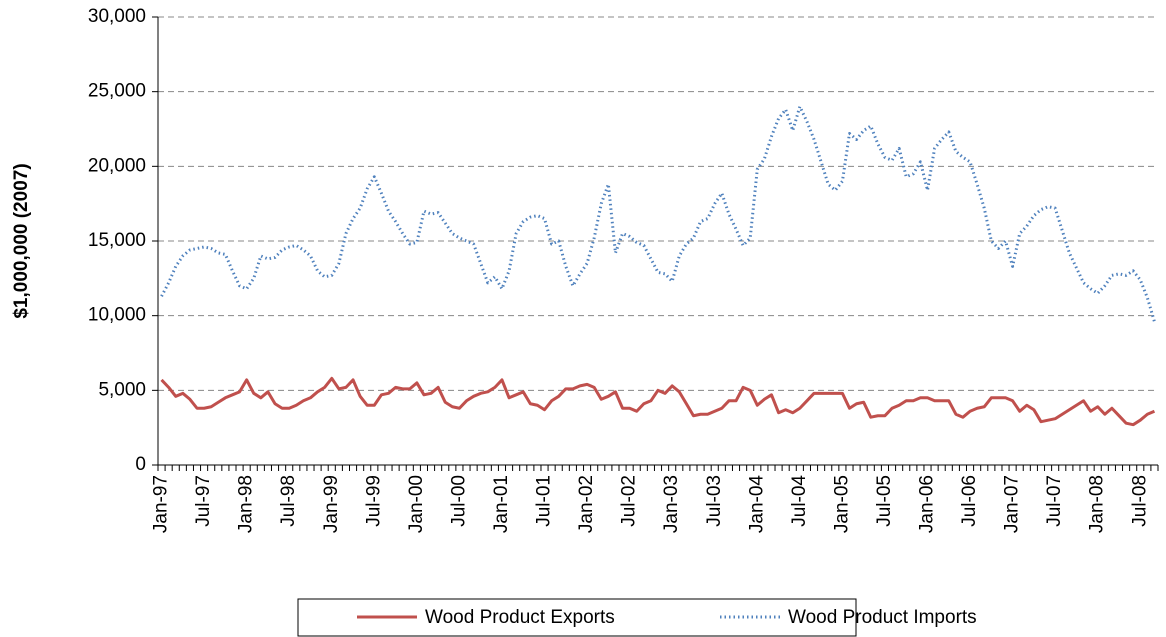  Describe the element at coordinates (161, 504) in the screenshot. I see `x-tick-label: Jan-97` at that location.